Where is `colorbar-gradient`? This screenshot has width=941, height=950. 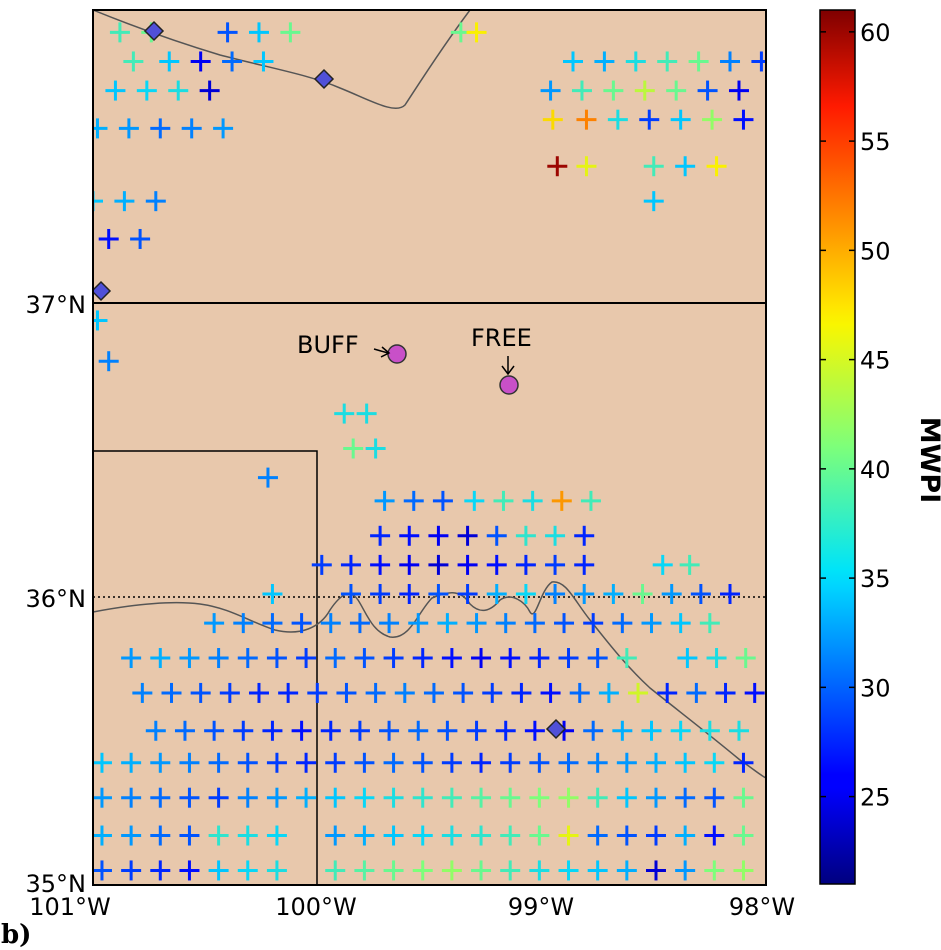
colorbar-gradient is located at coordinates (837, 447).